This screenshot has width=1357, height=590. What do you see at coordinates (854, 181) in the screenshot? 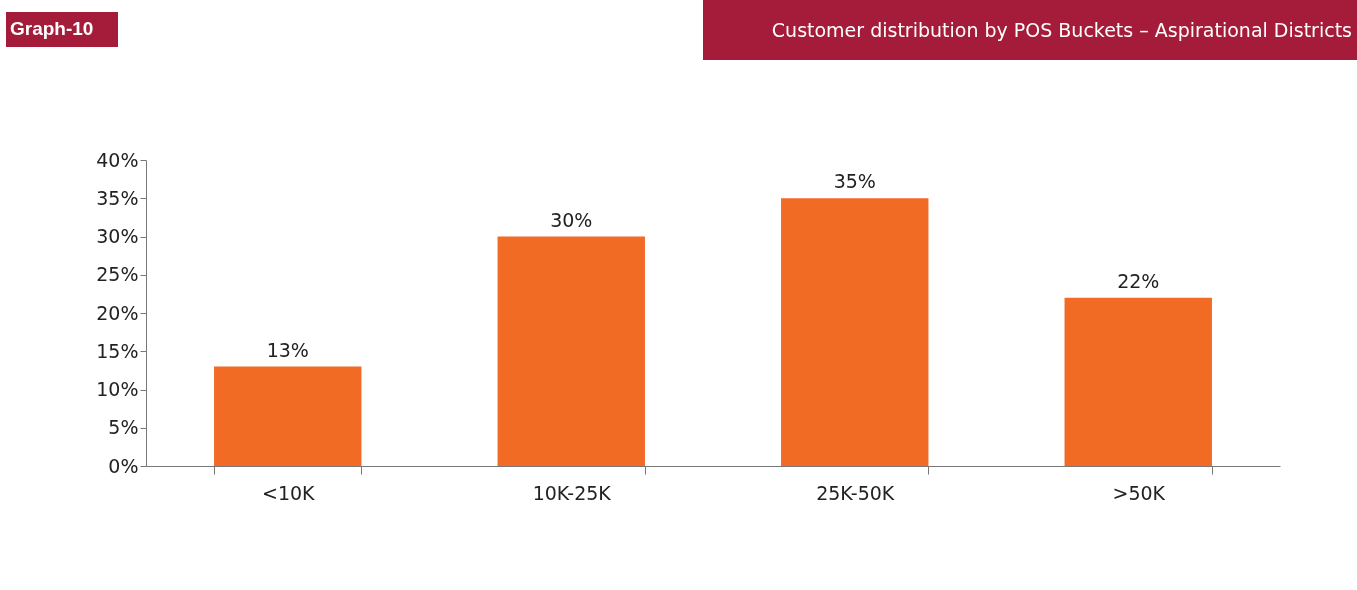
I see `data-label: 35%` at bounding box center [854, 181].